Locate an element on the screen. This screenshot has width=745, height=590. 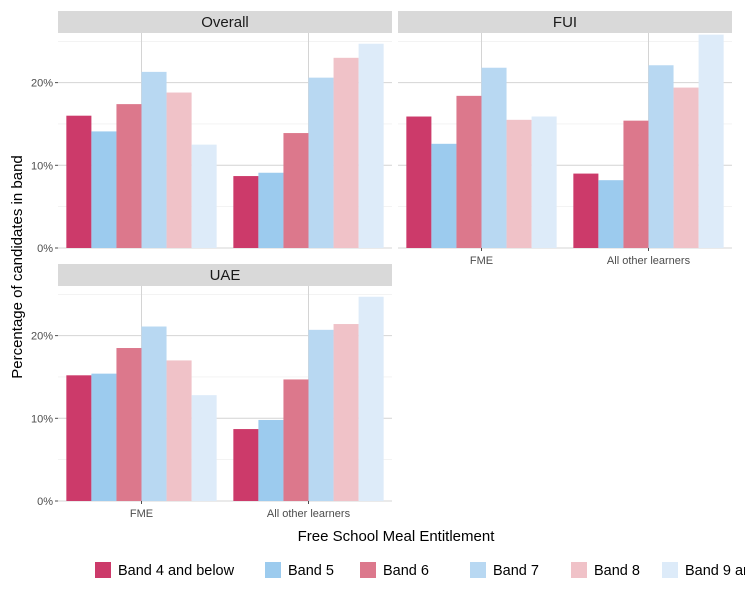
facet-title: FUI is located at coordinates (565, 22).